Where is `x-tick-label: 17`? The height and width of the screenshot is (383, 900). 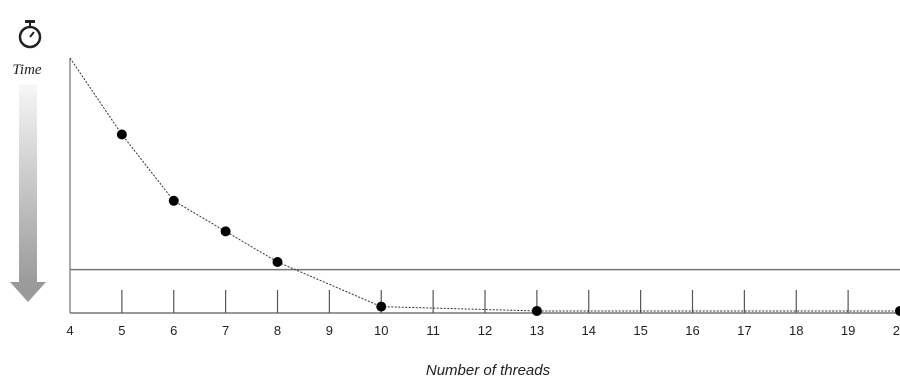
x-tick-label: 17 is located at coordinates (744, 330).